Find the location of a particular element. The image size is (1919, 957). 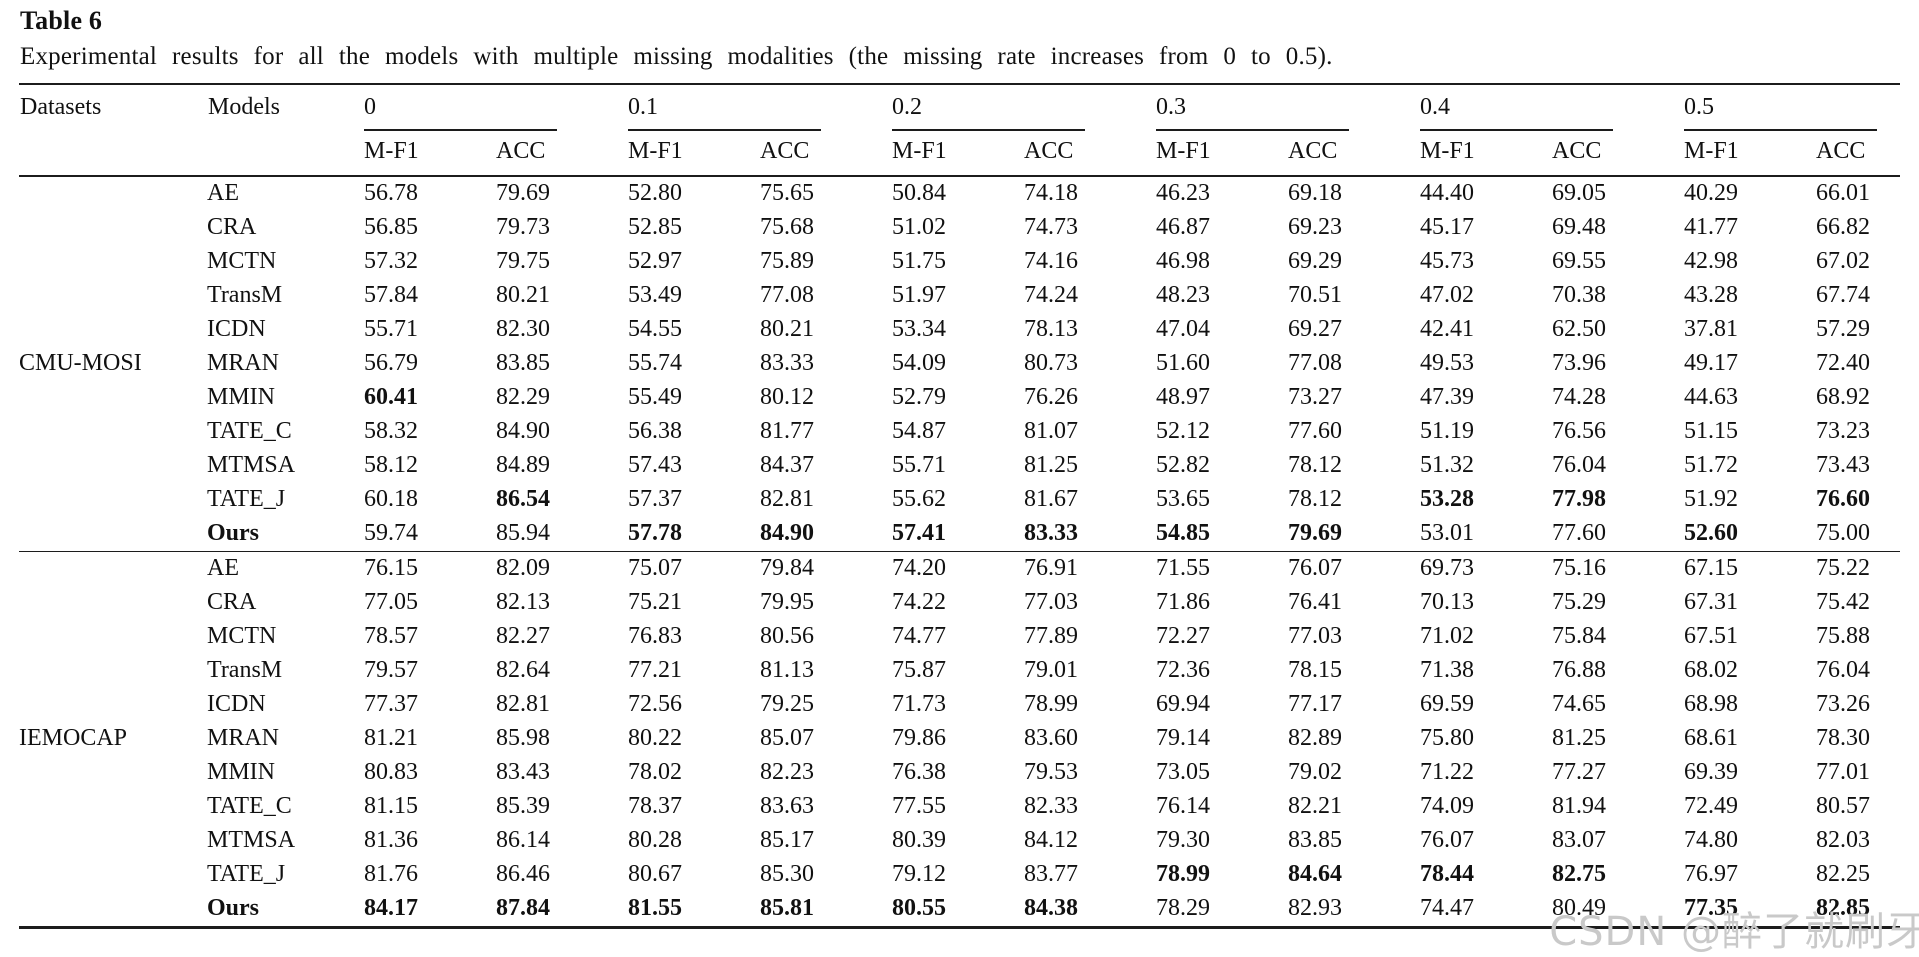

value-cell: 46.98 is located at coordinates (1183, 261).